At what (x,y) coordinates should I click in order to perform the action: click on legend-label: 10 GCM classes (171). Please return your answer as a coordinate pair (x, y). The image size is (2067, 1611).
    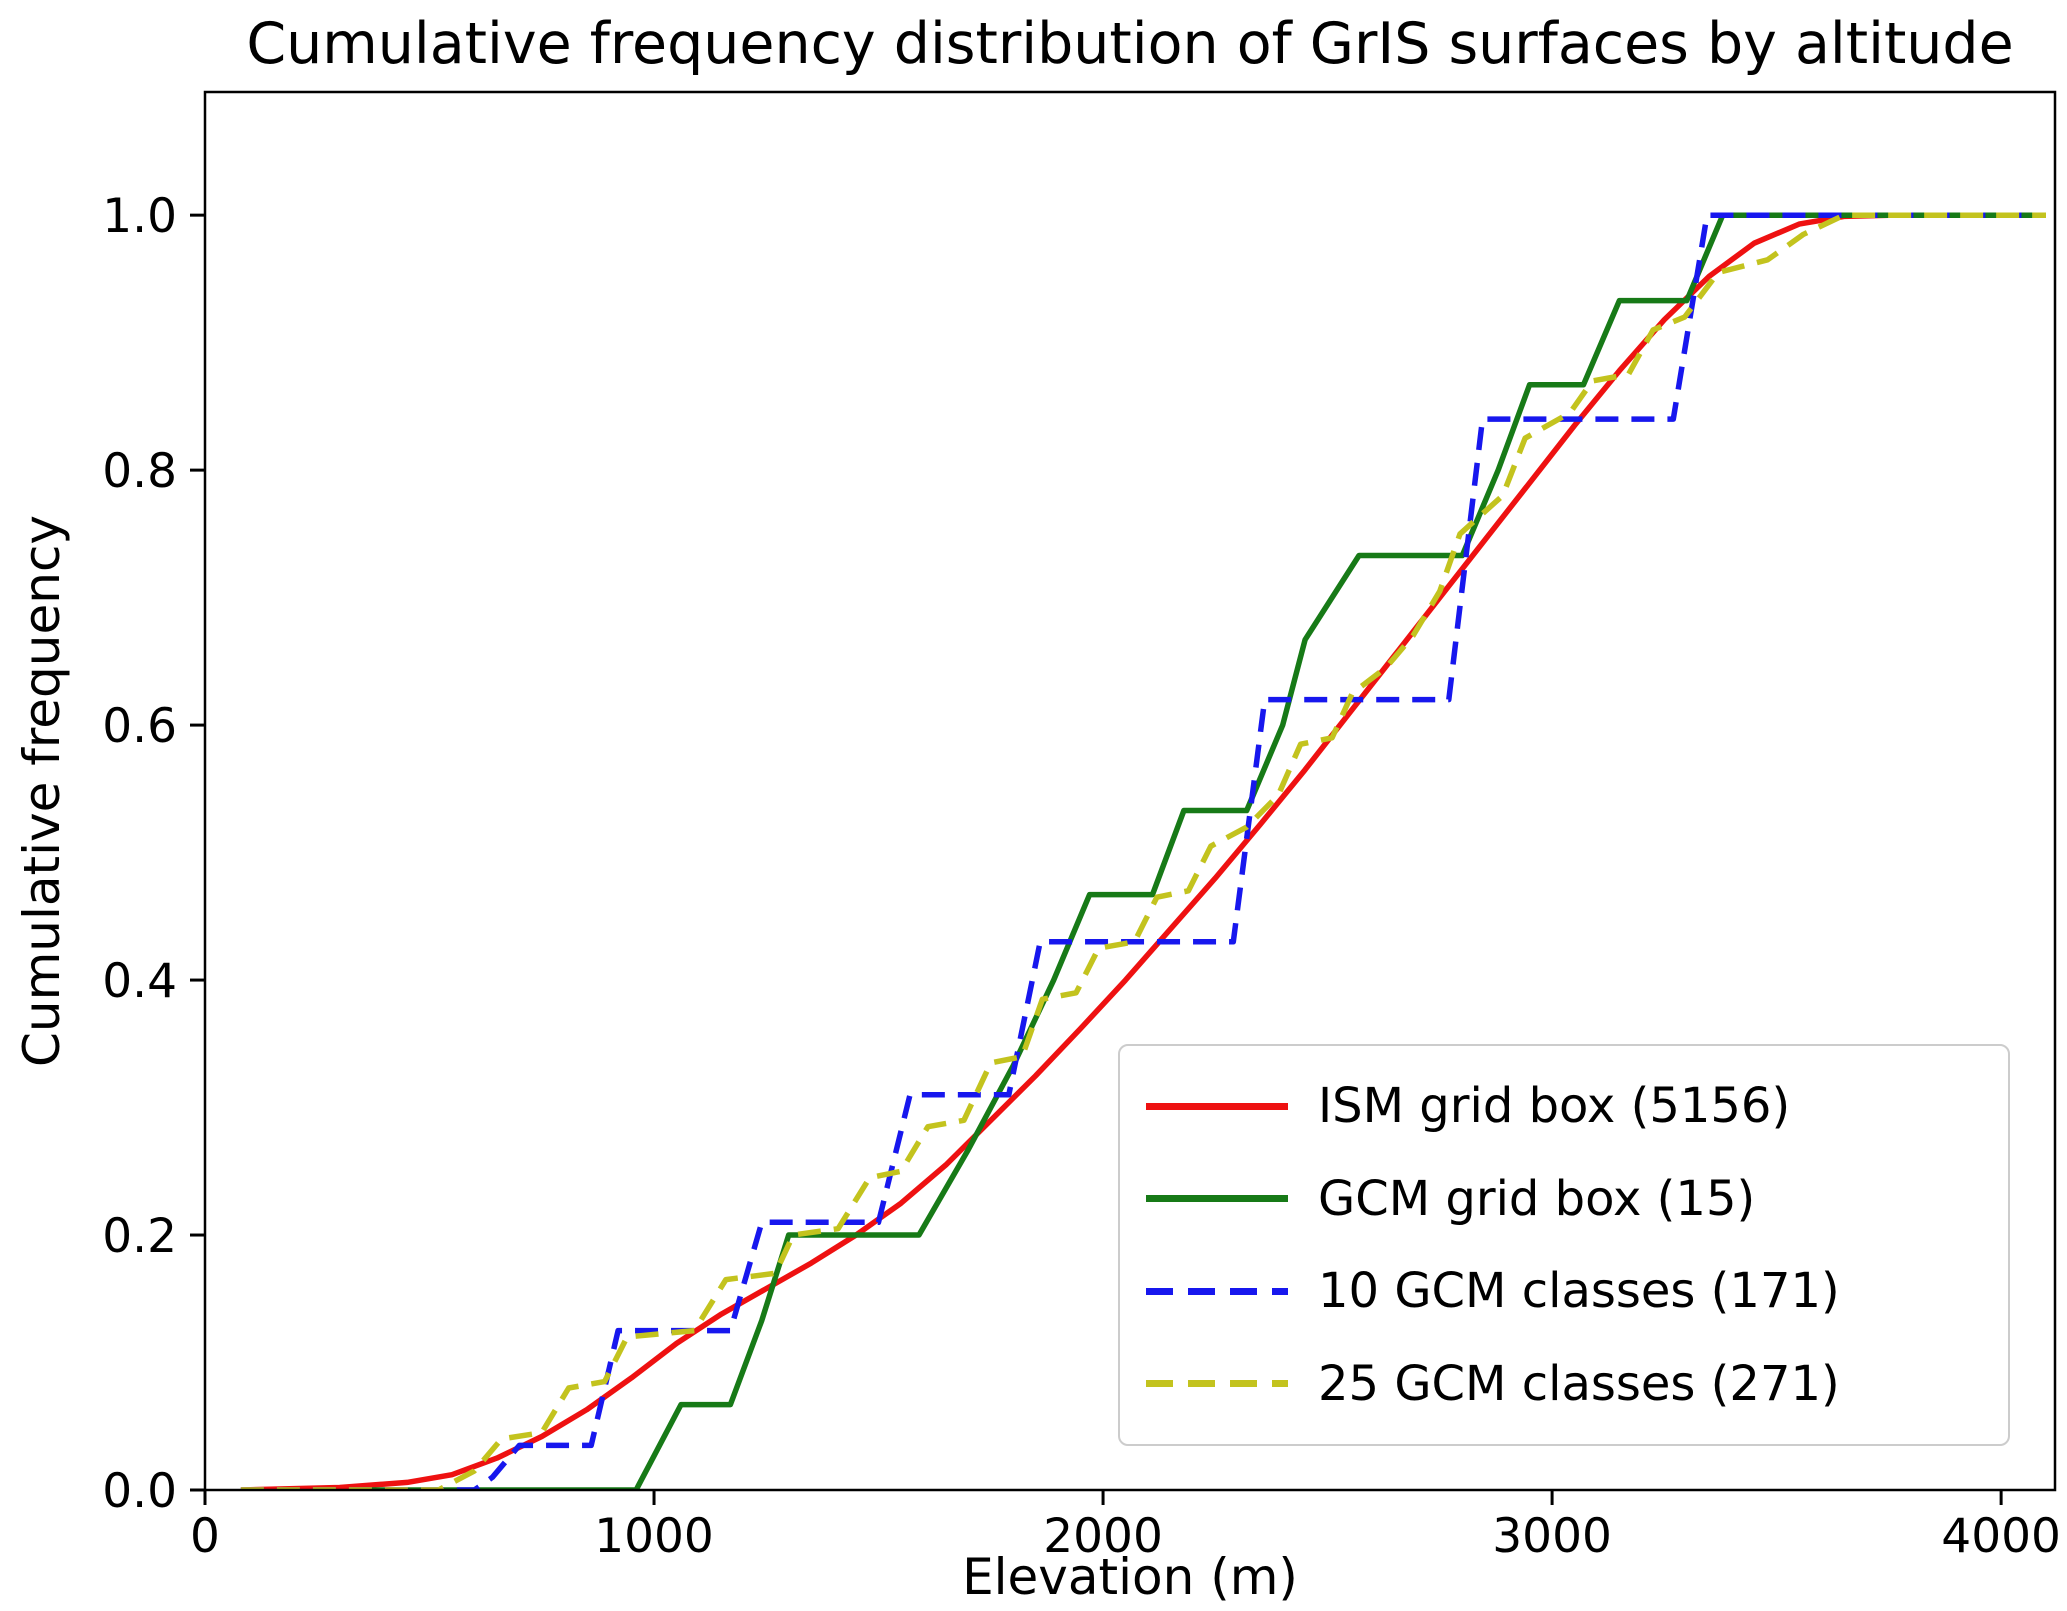
    Looking at the image, I should click on (1579, 1291).